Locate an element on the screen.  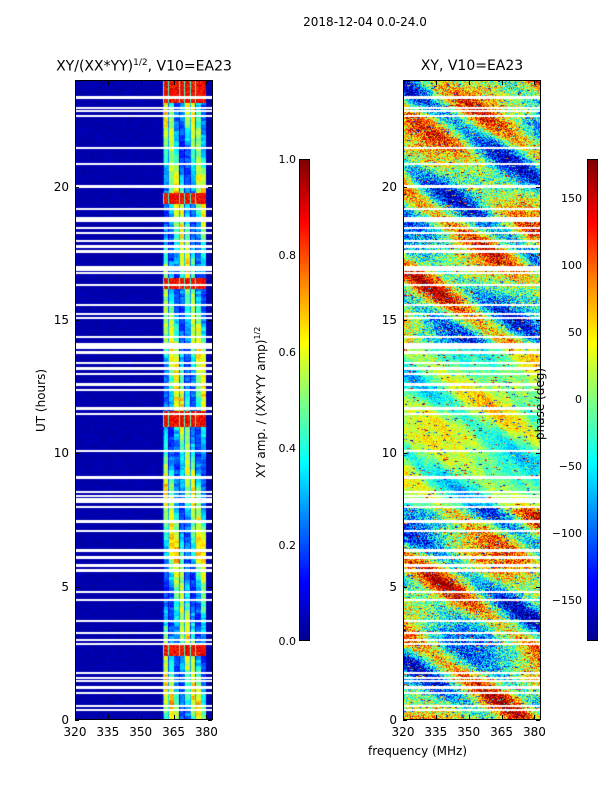
phase-colorbar-tick-label: 50 is located at coordinates (575, 333).